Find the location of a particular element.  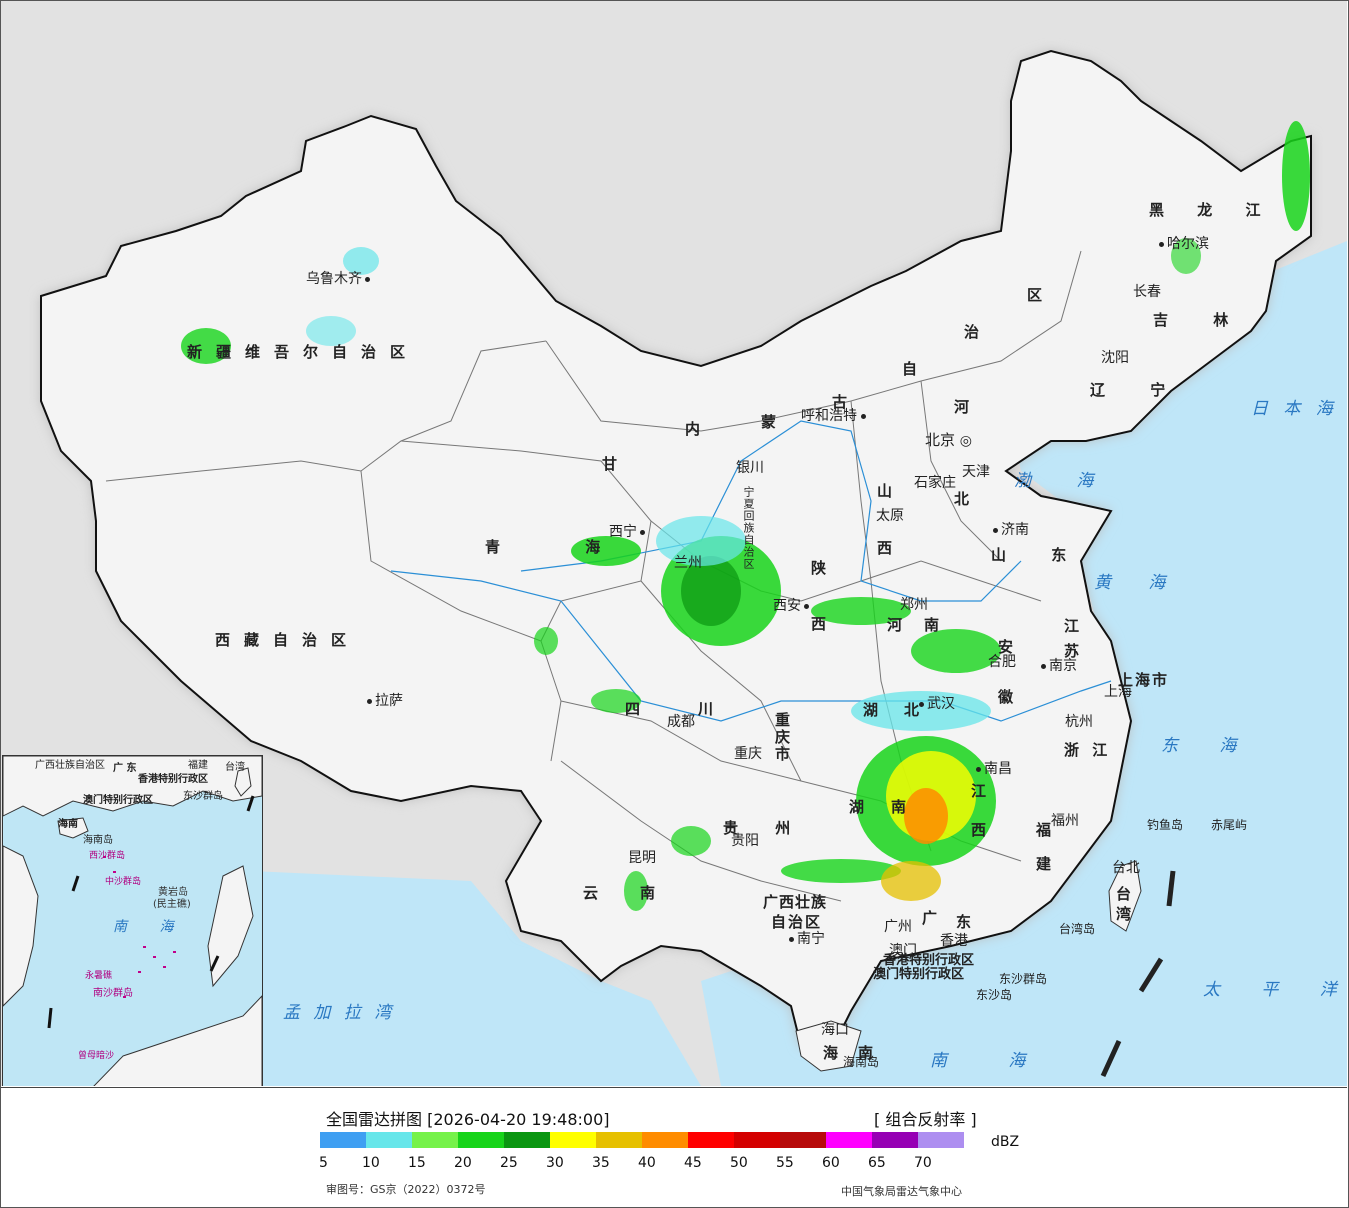

island-dongsha-qundao: 东沙群岛 is located at coordinates (1023, 979).